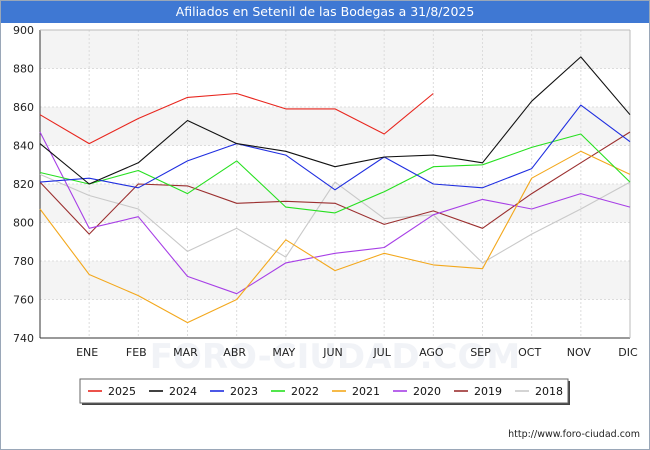 The height and width of the screenshot is (450, 650). I want to click on y-tick-label: 820, so click(23, 184).